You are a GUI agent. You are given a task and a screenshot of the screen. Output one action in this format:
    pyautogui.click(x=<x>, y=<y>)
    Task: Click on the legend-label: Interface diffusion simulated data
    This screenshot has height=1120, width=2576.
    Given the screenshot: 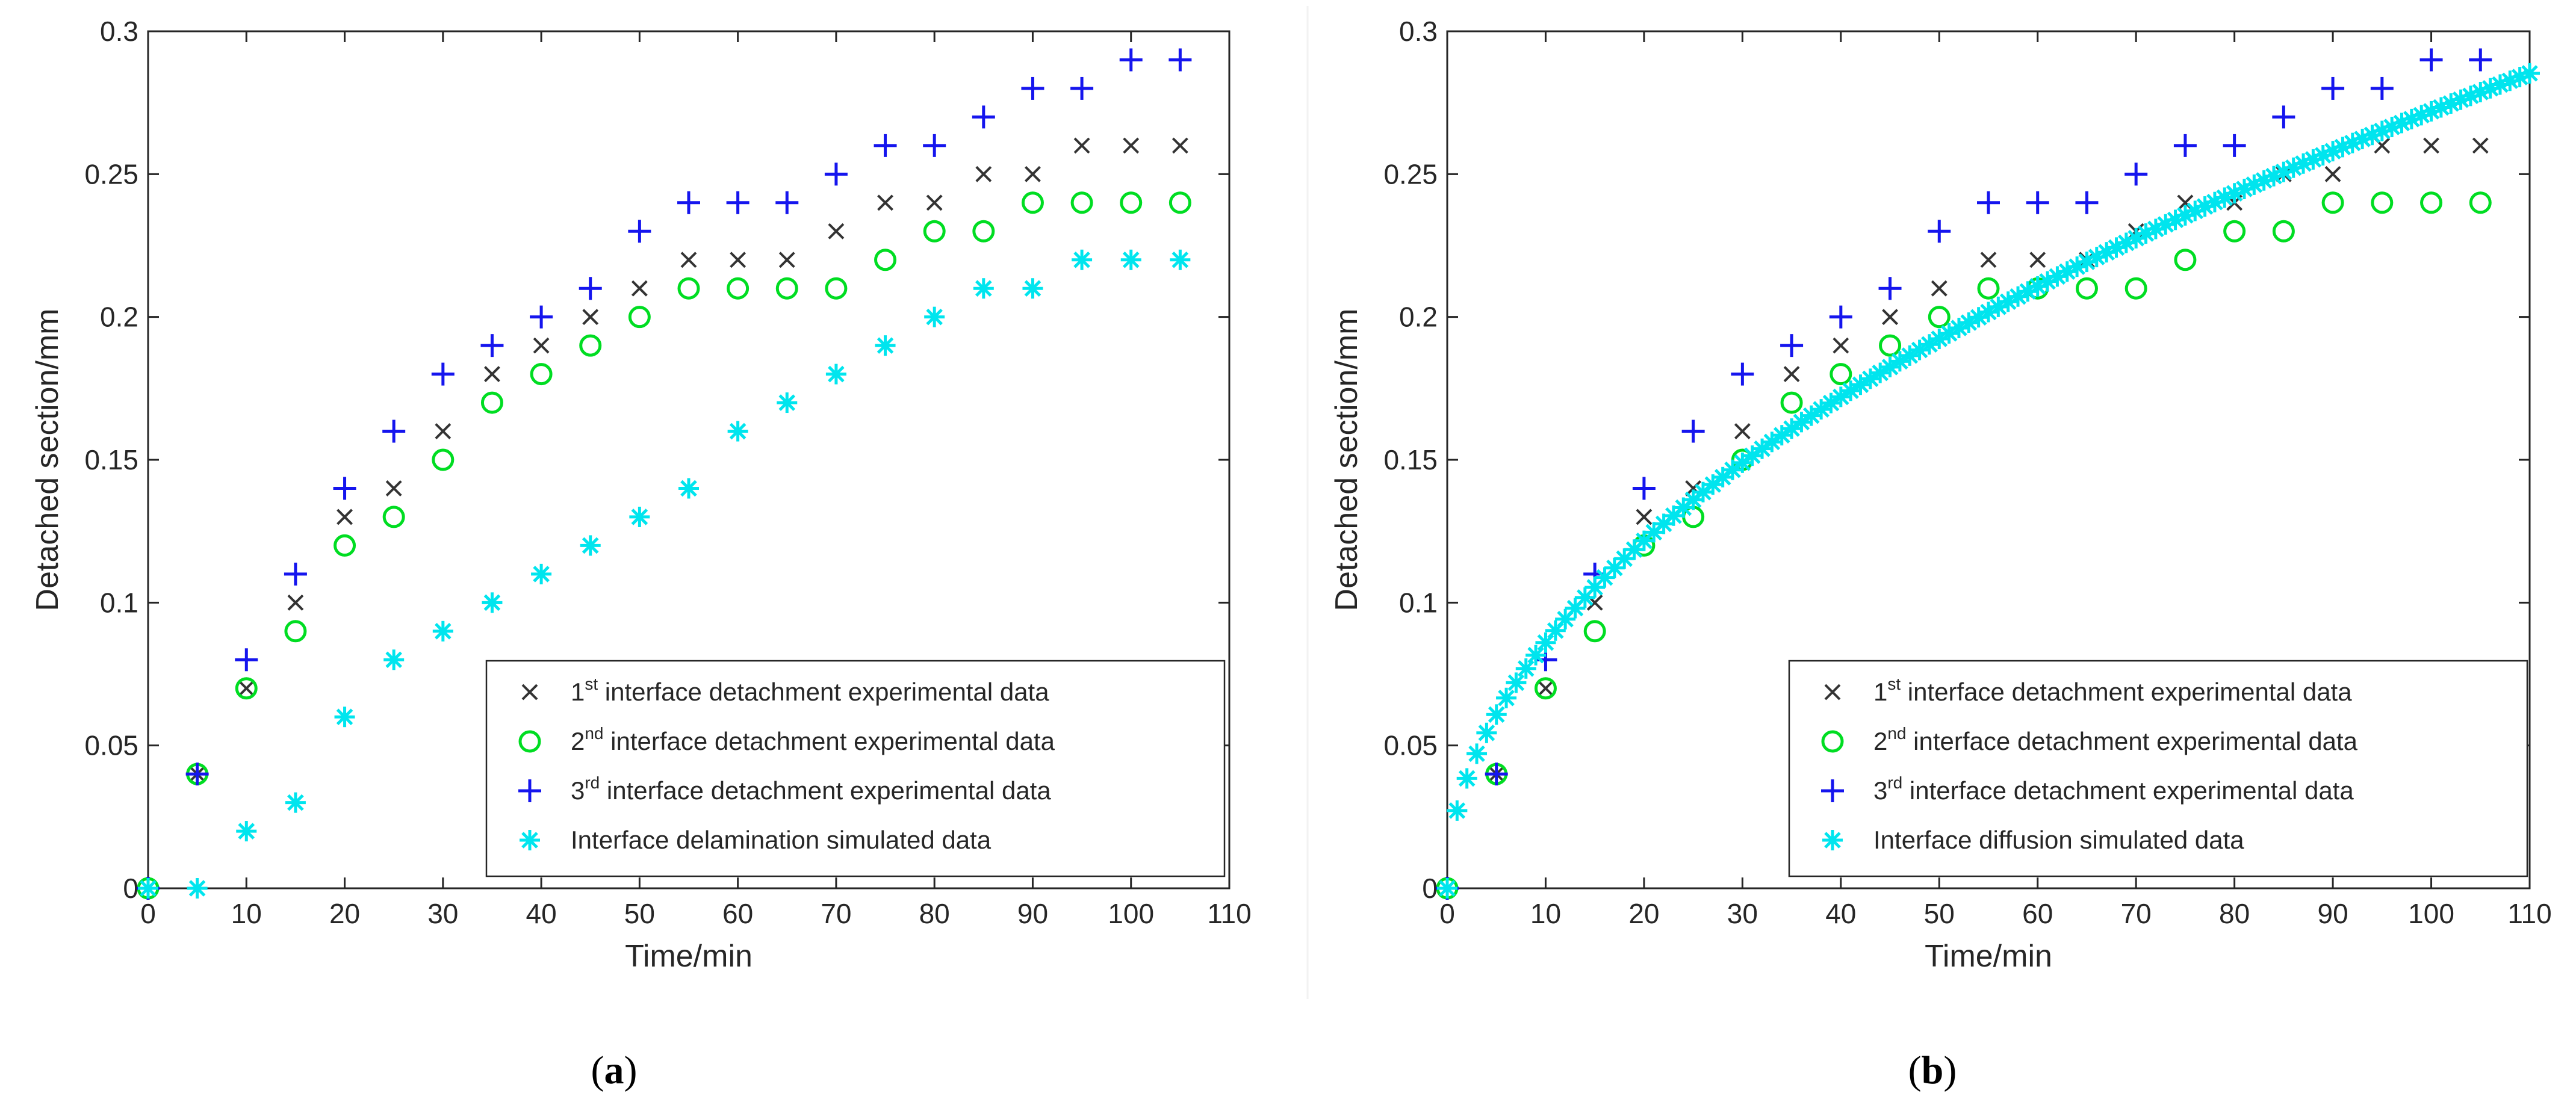 What is the action you would take?
    pyautogui.click(x=2058, y=840)
    